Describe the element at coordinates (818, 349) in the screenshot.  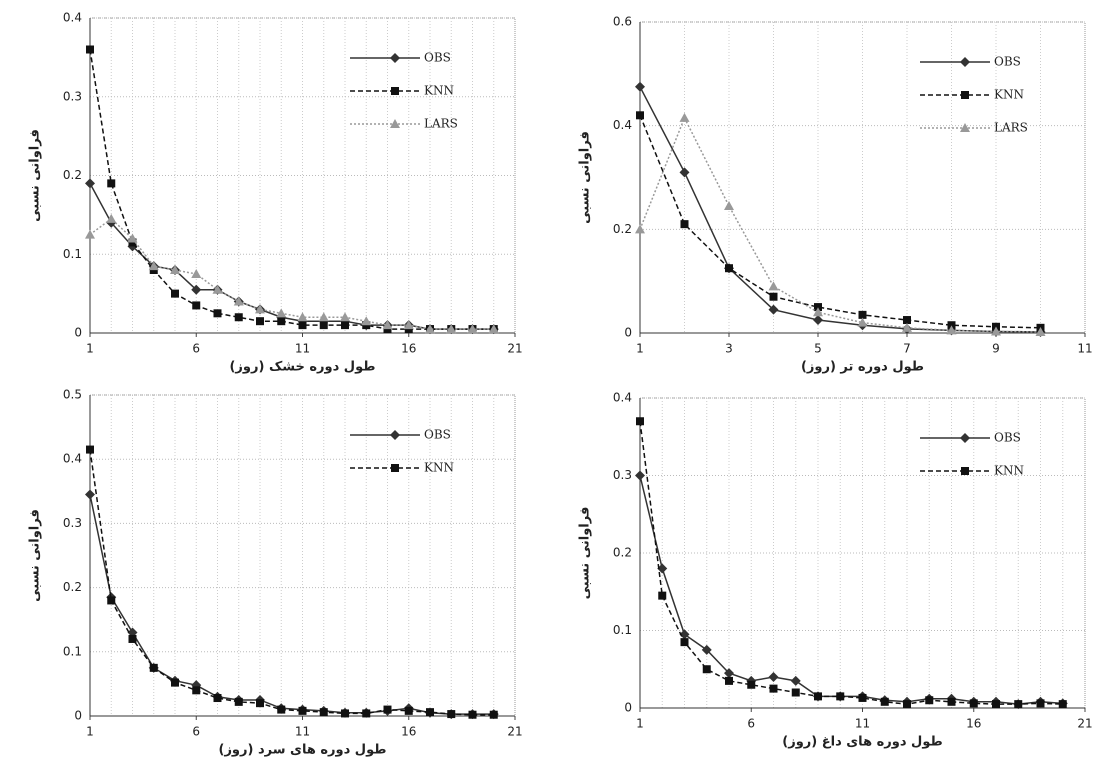
I see `x-tick-label: 5` at that location.